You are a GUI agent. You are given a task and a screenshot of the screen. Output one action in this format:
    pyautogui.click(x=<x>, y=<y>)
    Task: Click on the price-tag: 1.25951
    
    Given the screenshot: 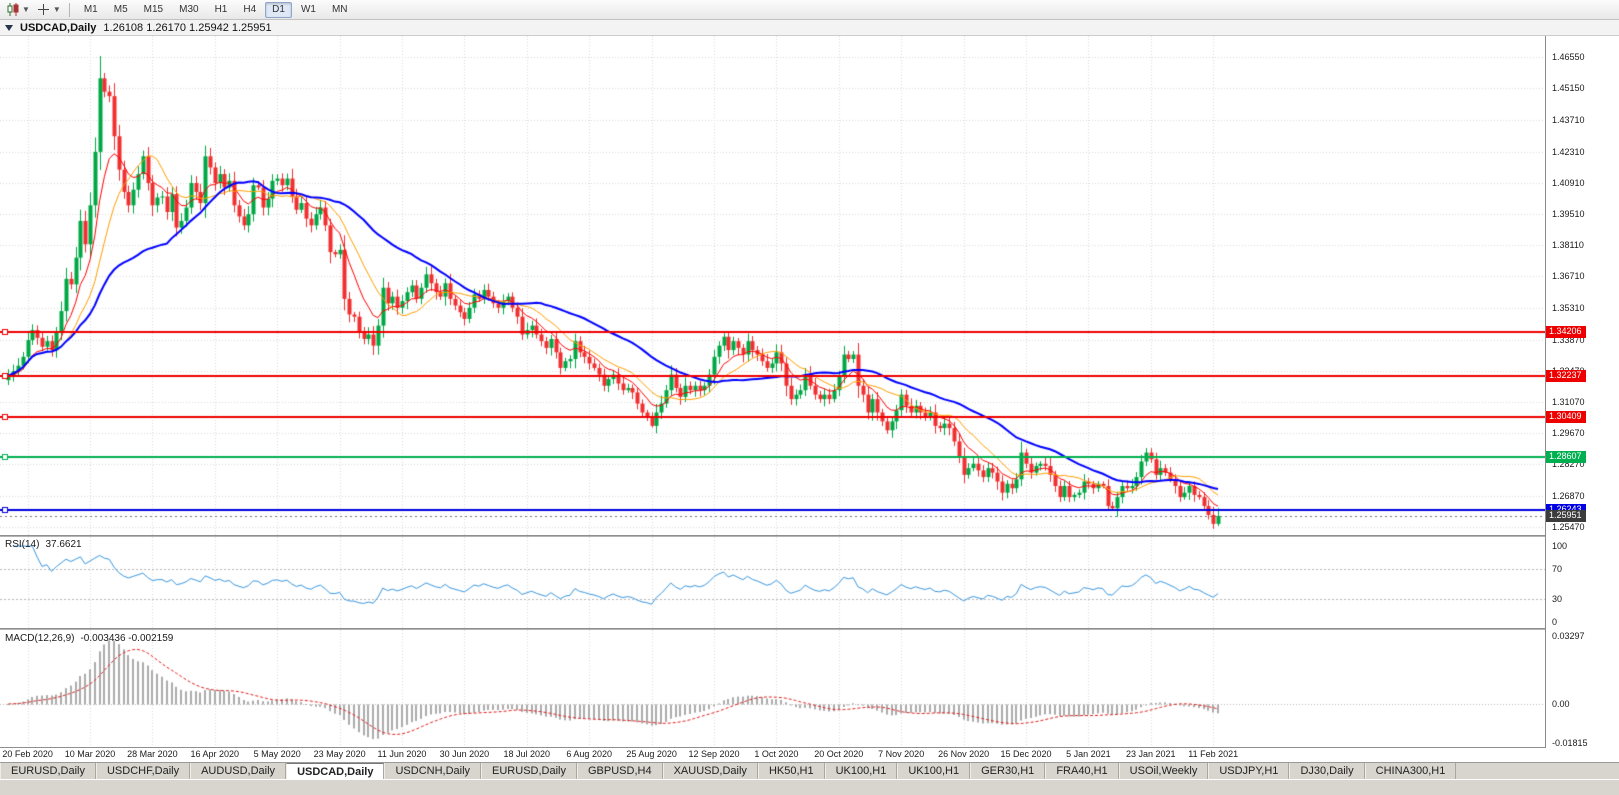 What is the action you would take?
    pyautogui.click(x=1566, y=516)
    